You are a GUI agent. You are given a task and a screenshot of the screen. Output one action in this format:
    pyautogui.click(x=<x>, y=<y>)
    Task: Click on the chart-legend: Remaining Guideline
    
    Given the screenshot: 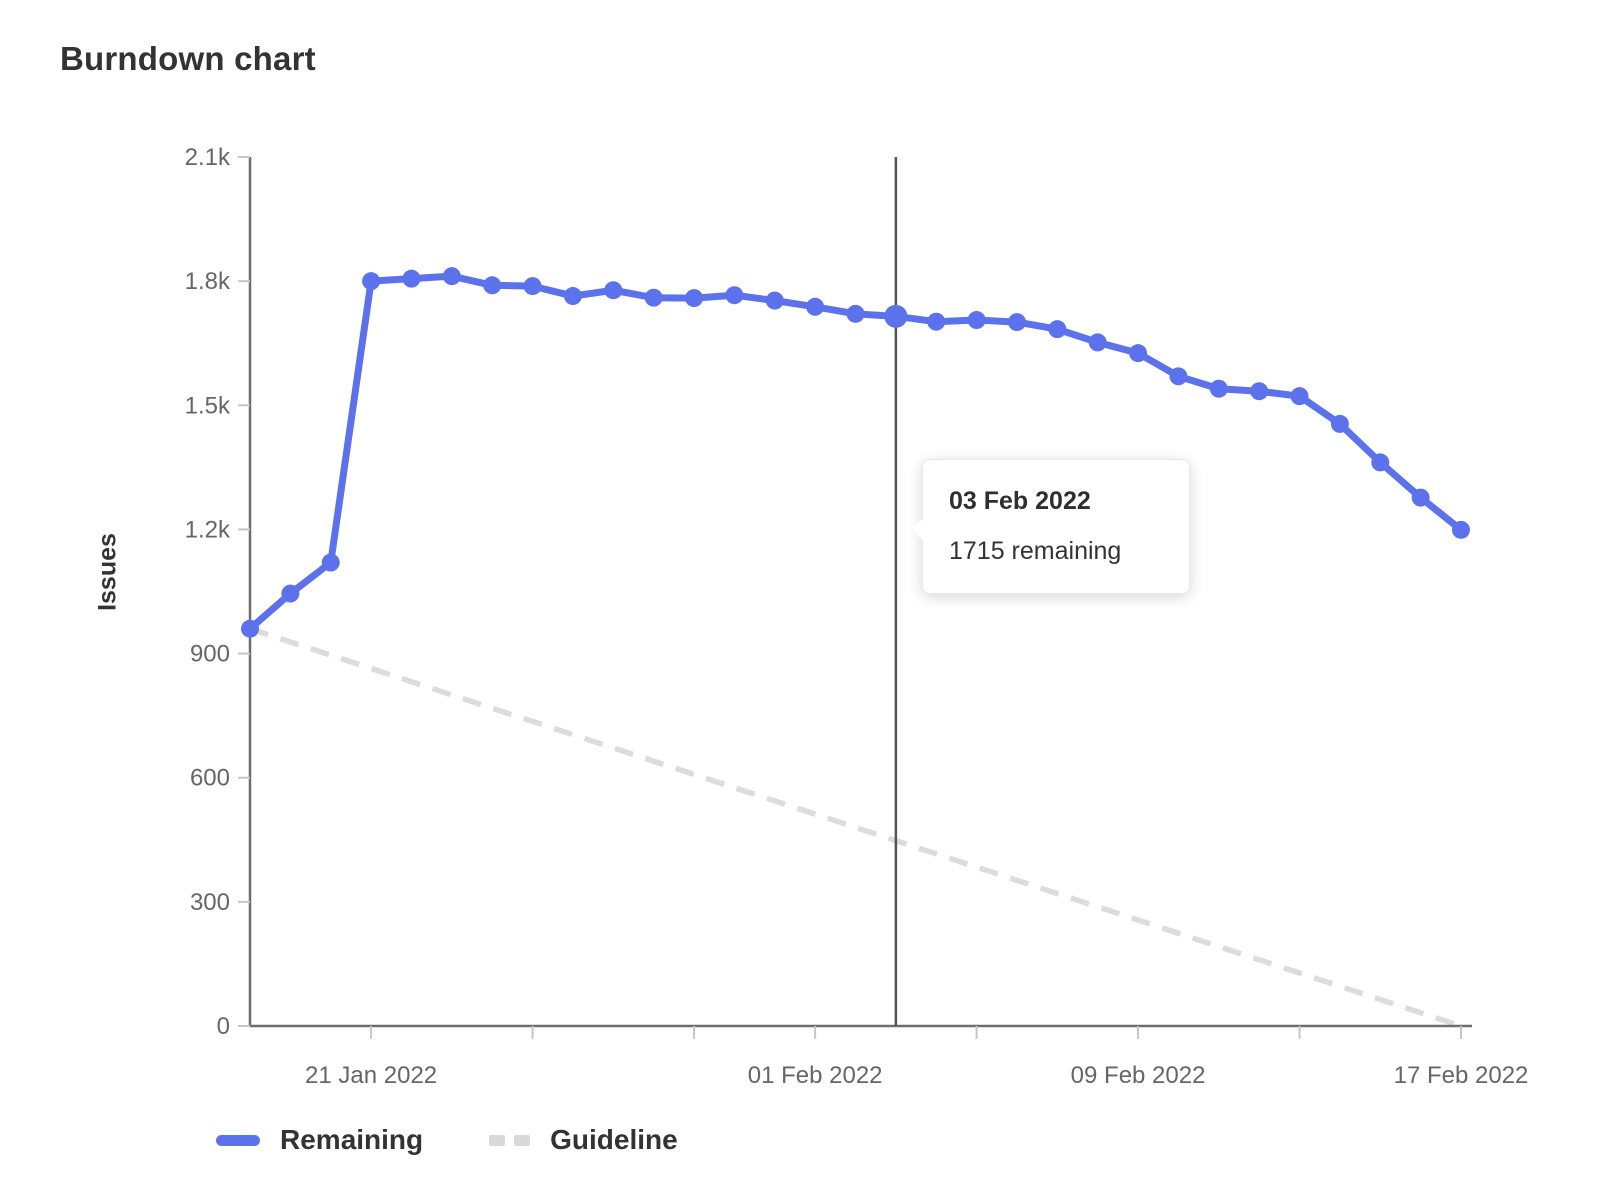 What is the action you would take?
    pyautogui.click(x=447, y=1140)
    